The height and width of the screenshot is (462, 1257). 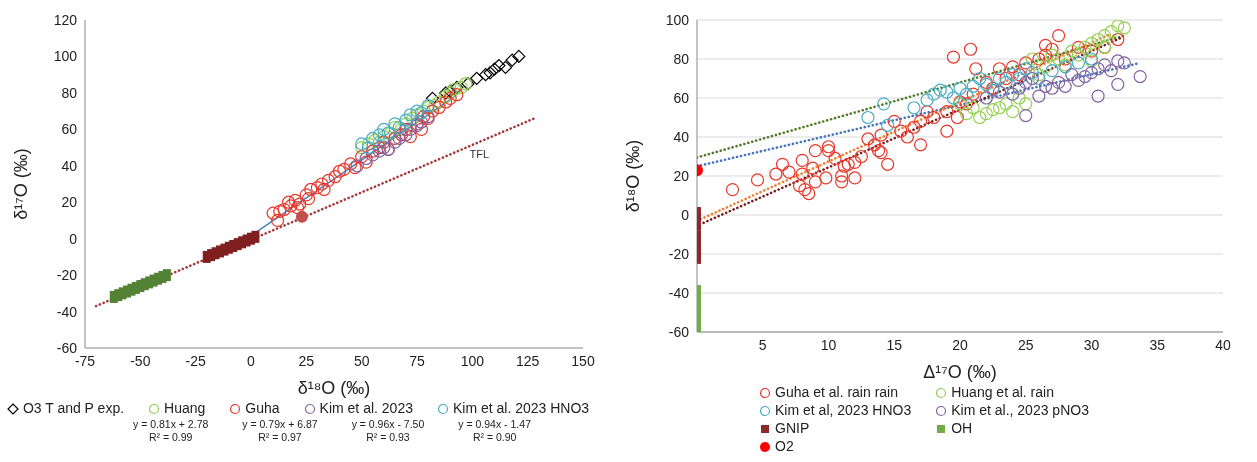 I want to click on series-label: TFL, so click(x=479, y=154).